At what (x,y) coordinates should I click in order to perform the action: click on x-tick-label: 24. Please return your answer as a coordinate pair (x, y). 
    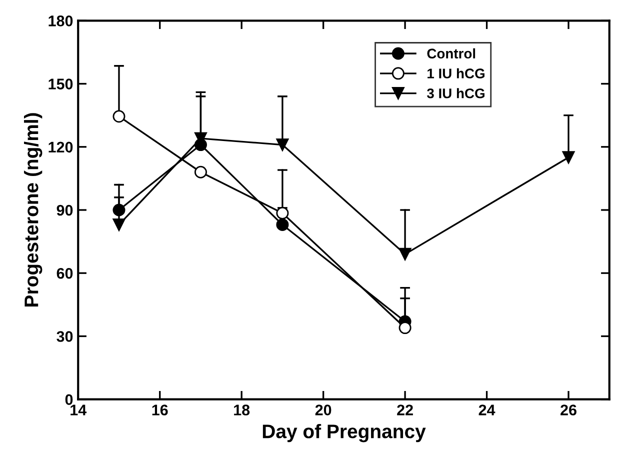
    Looking at the image, I should click on (487, 410).